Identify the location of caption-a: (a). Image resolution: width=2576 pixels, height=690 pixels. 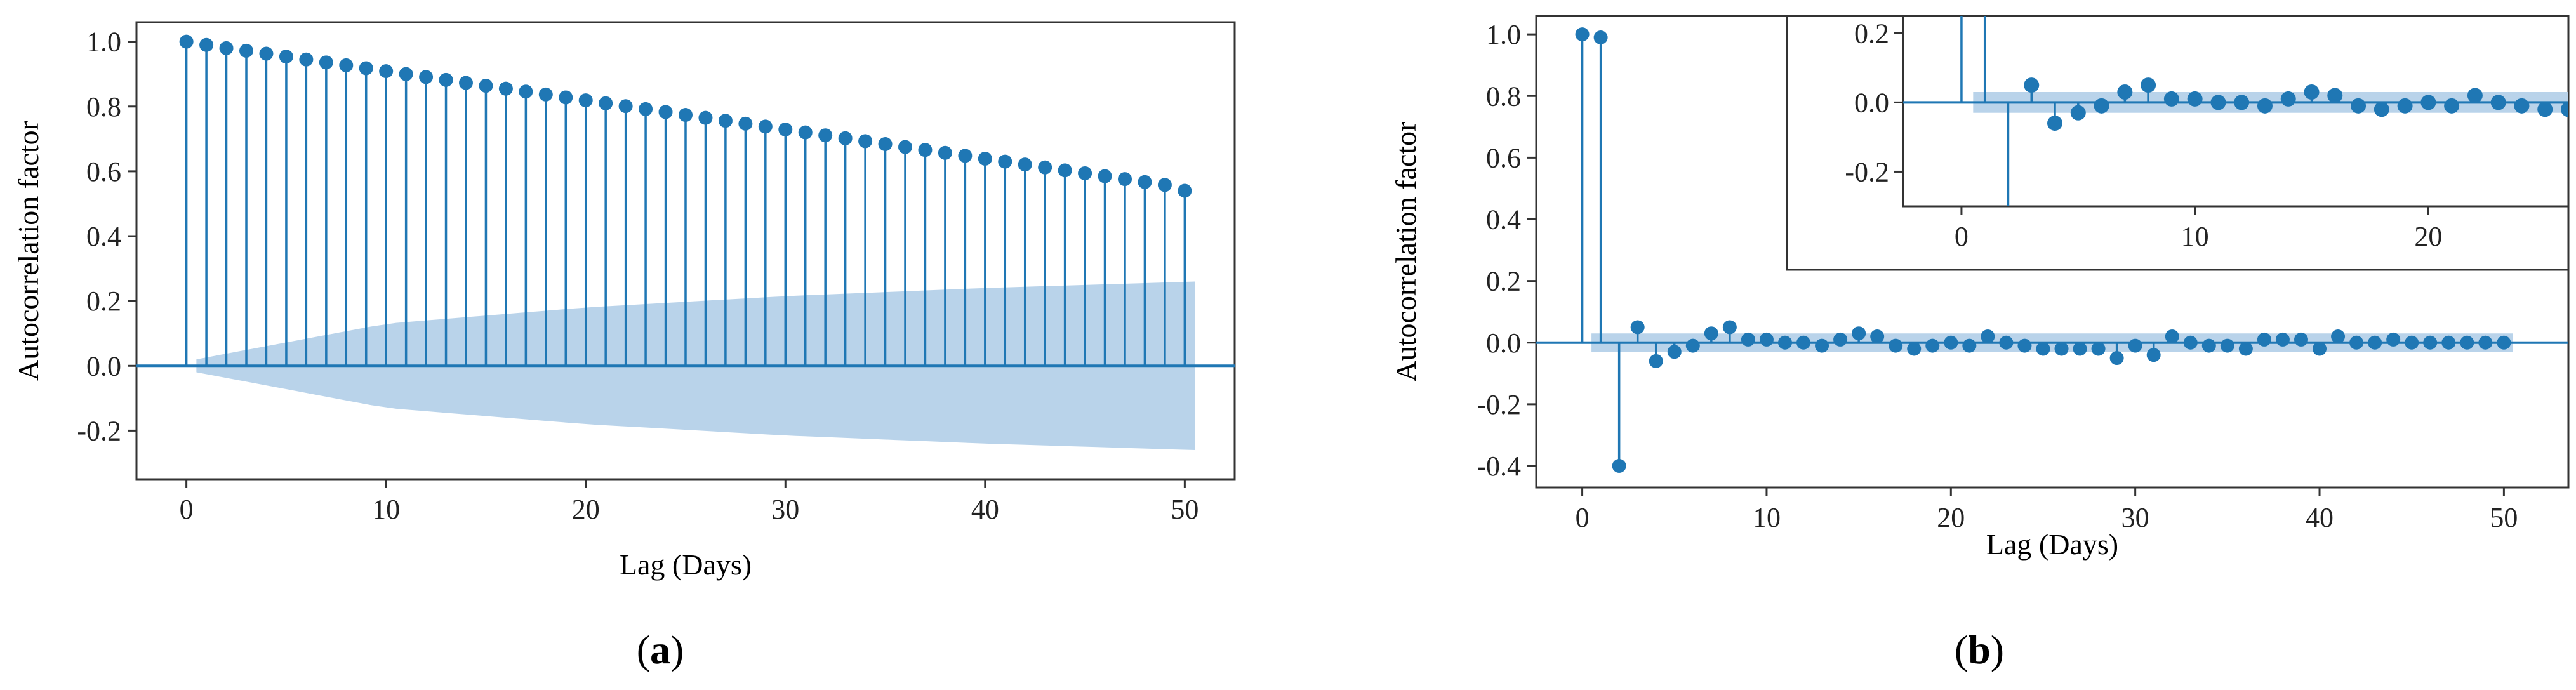
(660, 649).